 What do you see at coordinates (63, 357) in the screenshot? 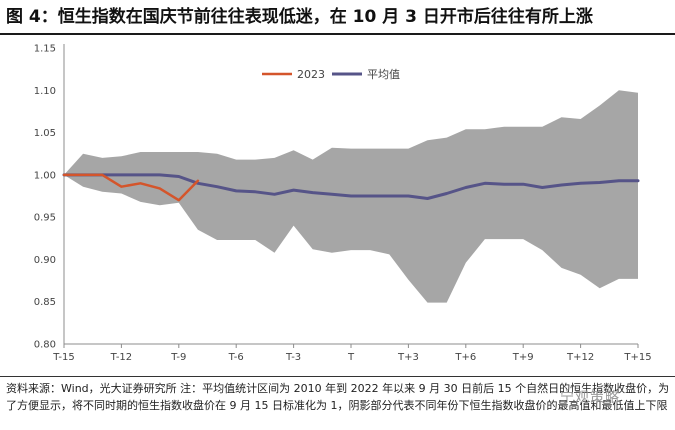
I see `x-tick-label: T-15` at bounding box center [63, 357].